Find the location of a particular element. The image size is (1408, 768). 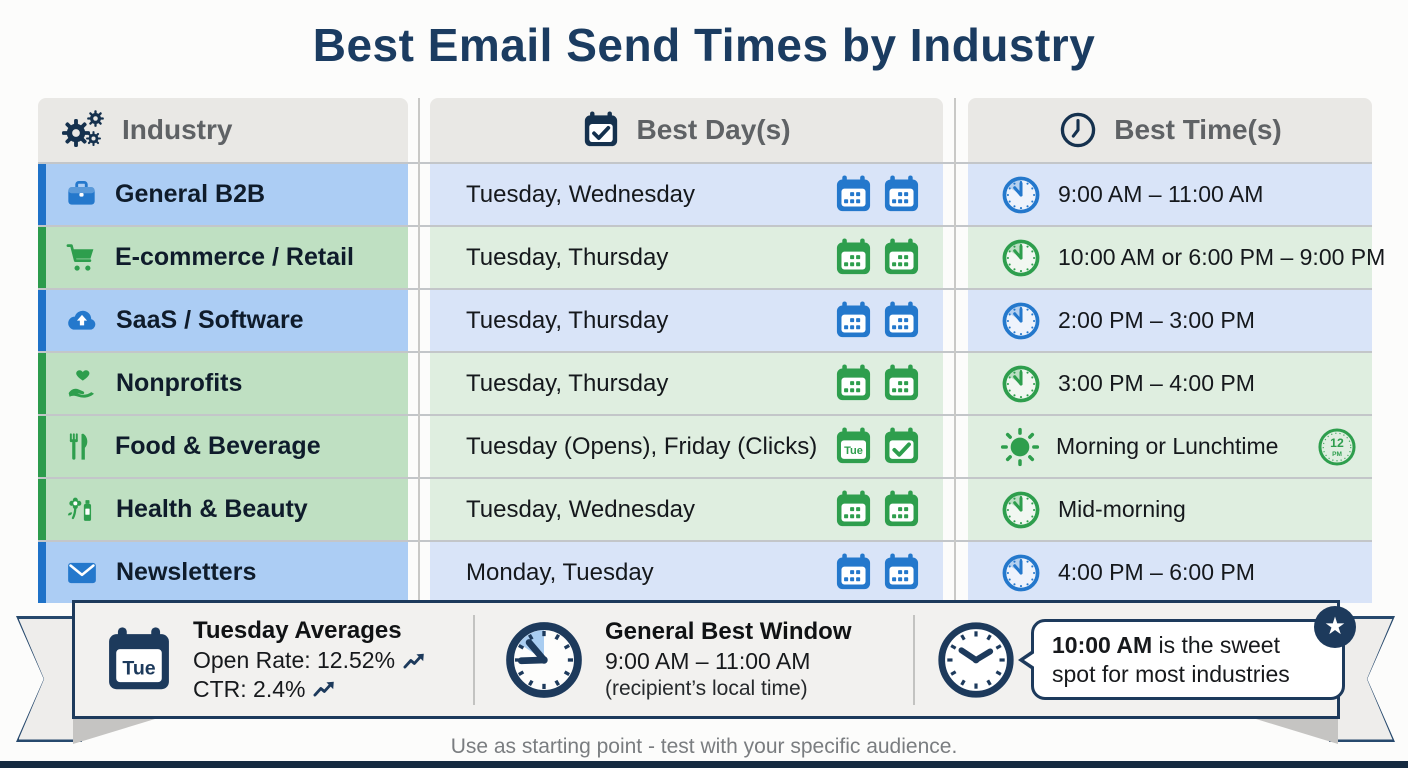

ctr-value: CTR: 2.4% is located at coordinates (249, 688).